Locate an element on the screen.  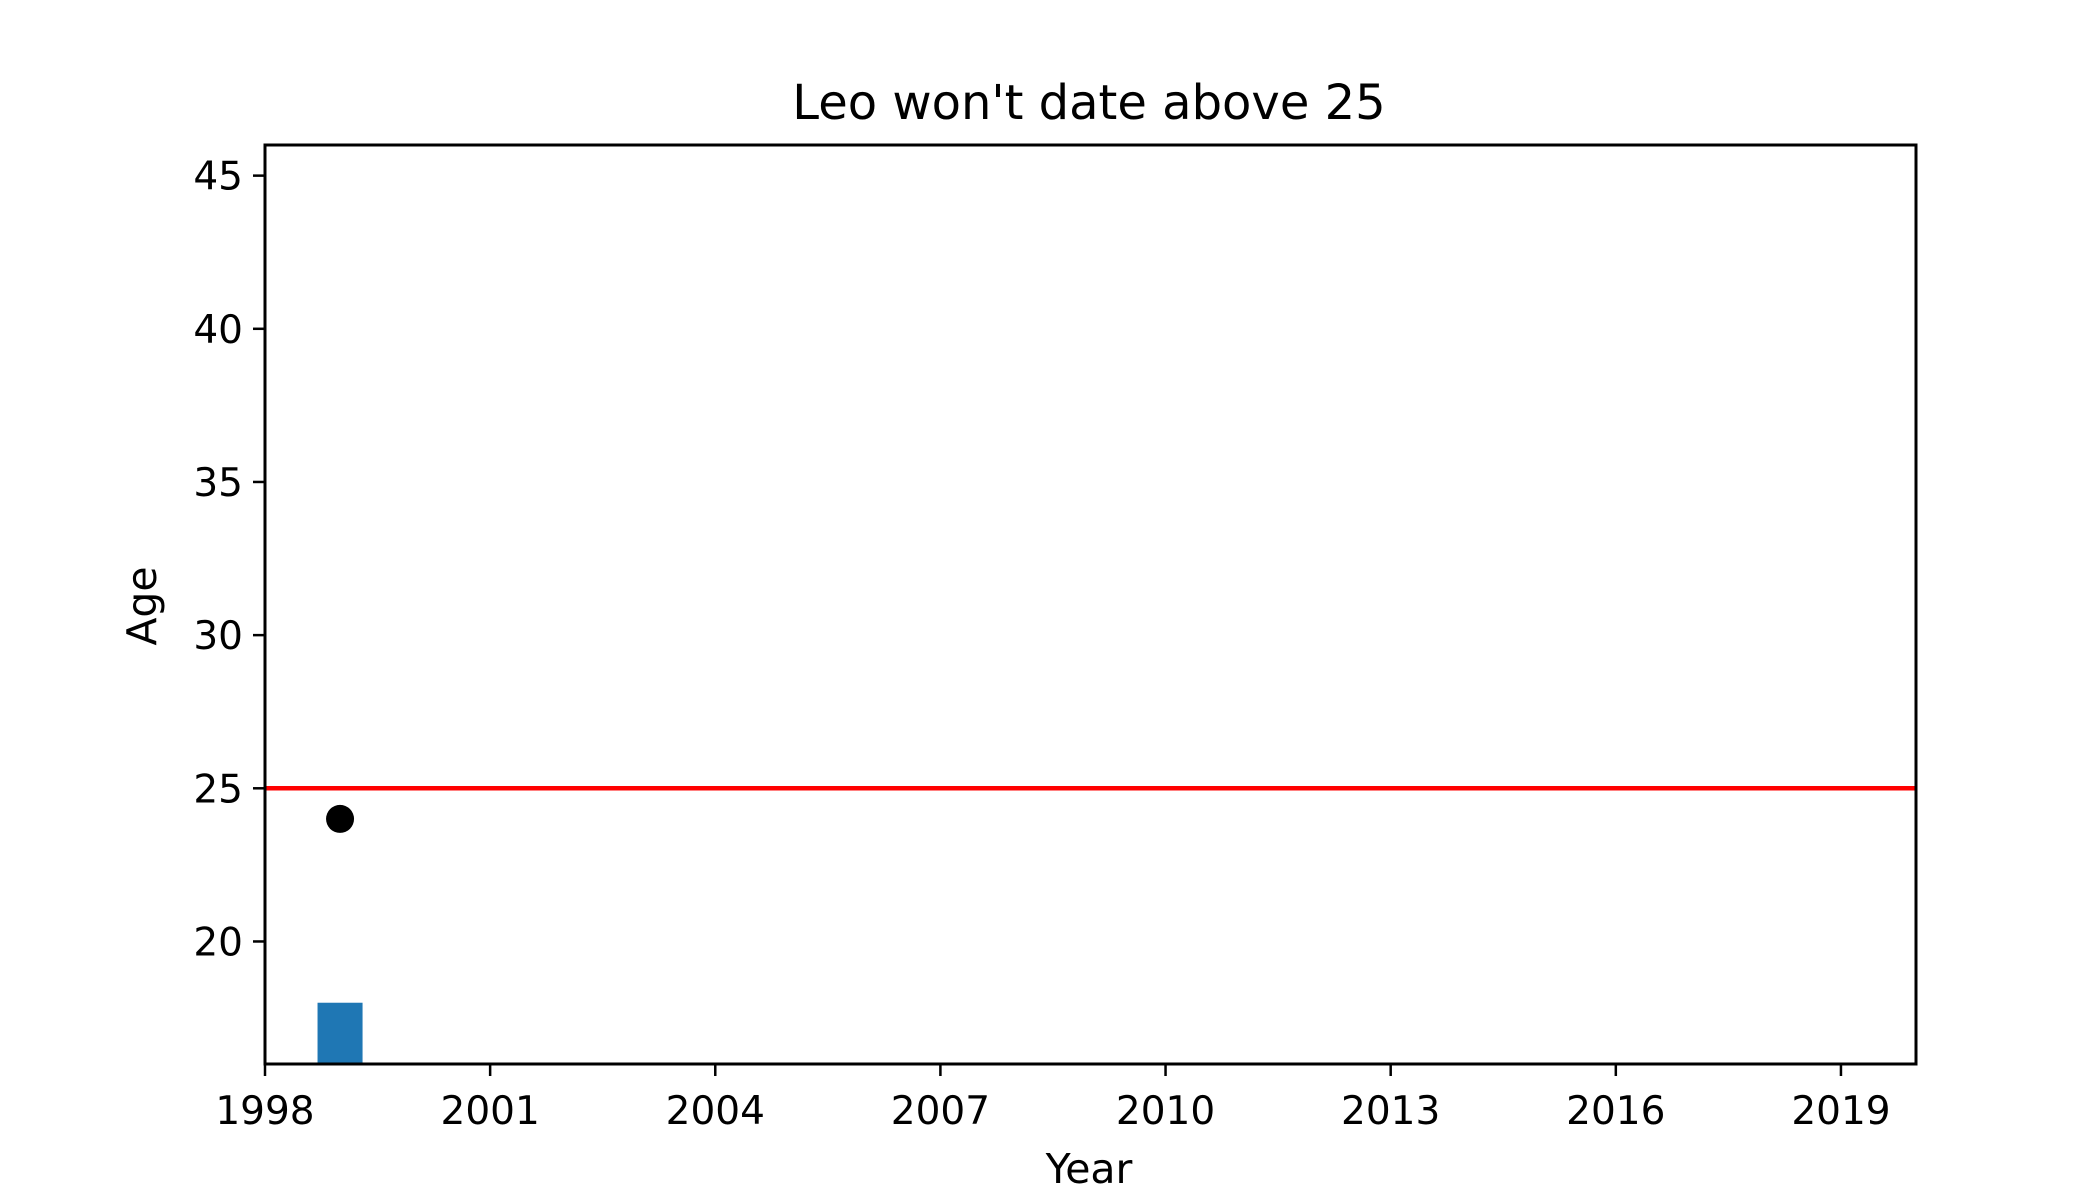
scatter-point is located at coordinates (340, 818).